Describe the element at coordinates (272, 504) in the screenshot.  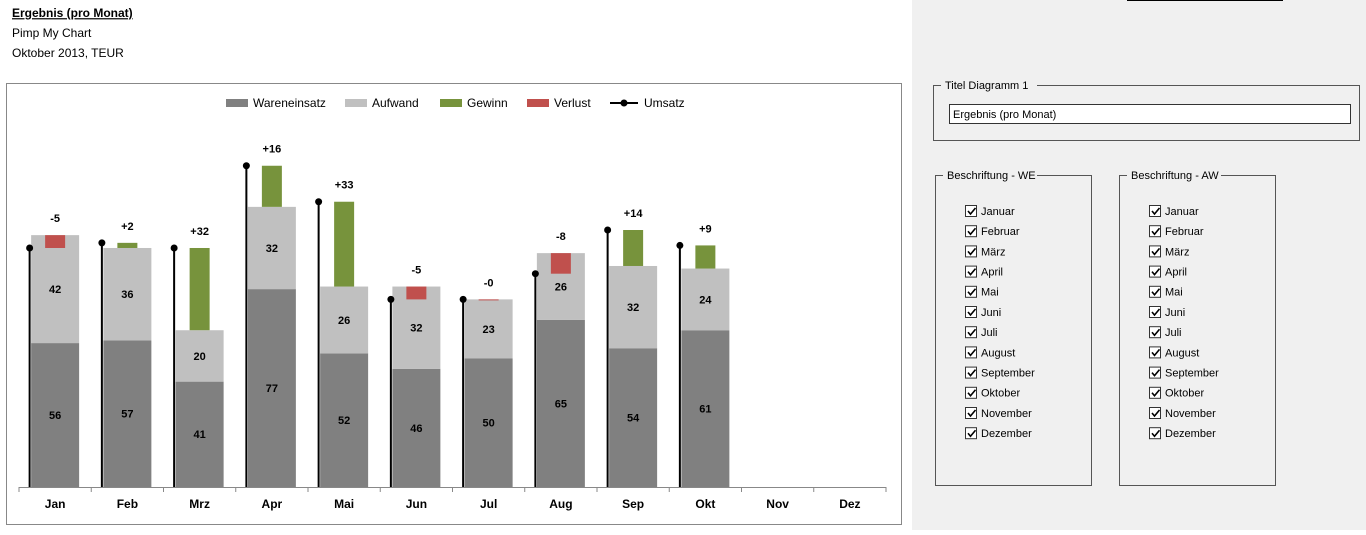
I see `x-tick-label: Apr` at that location.